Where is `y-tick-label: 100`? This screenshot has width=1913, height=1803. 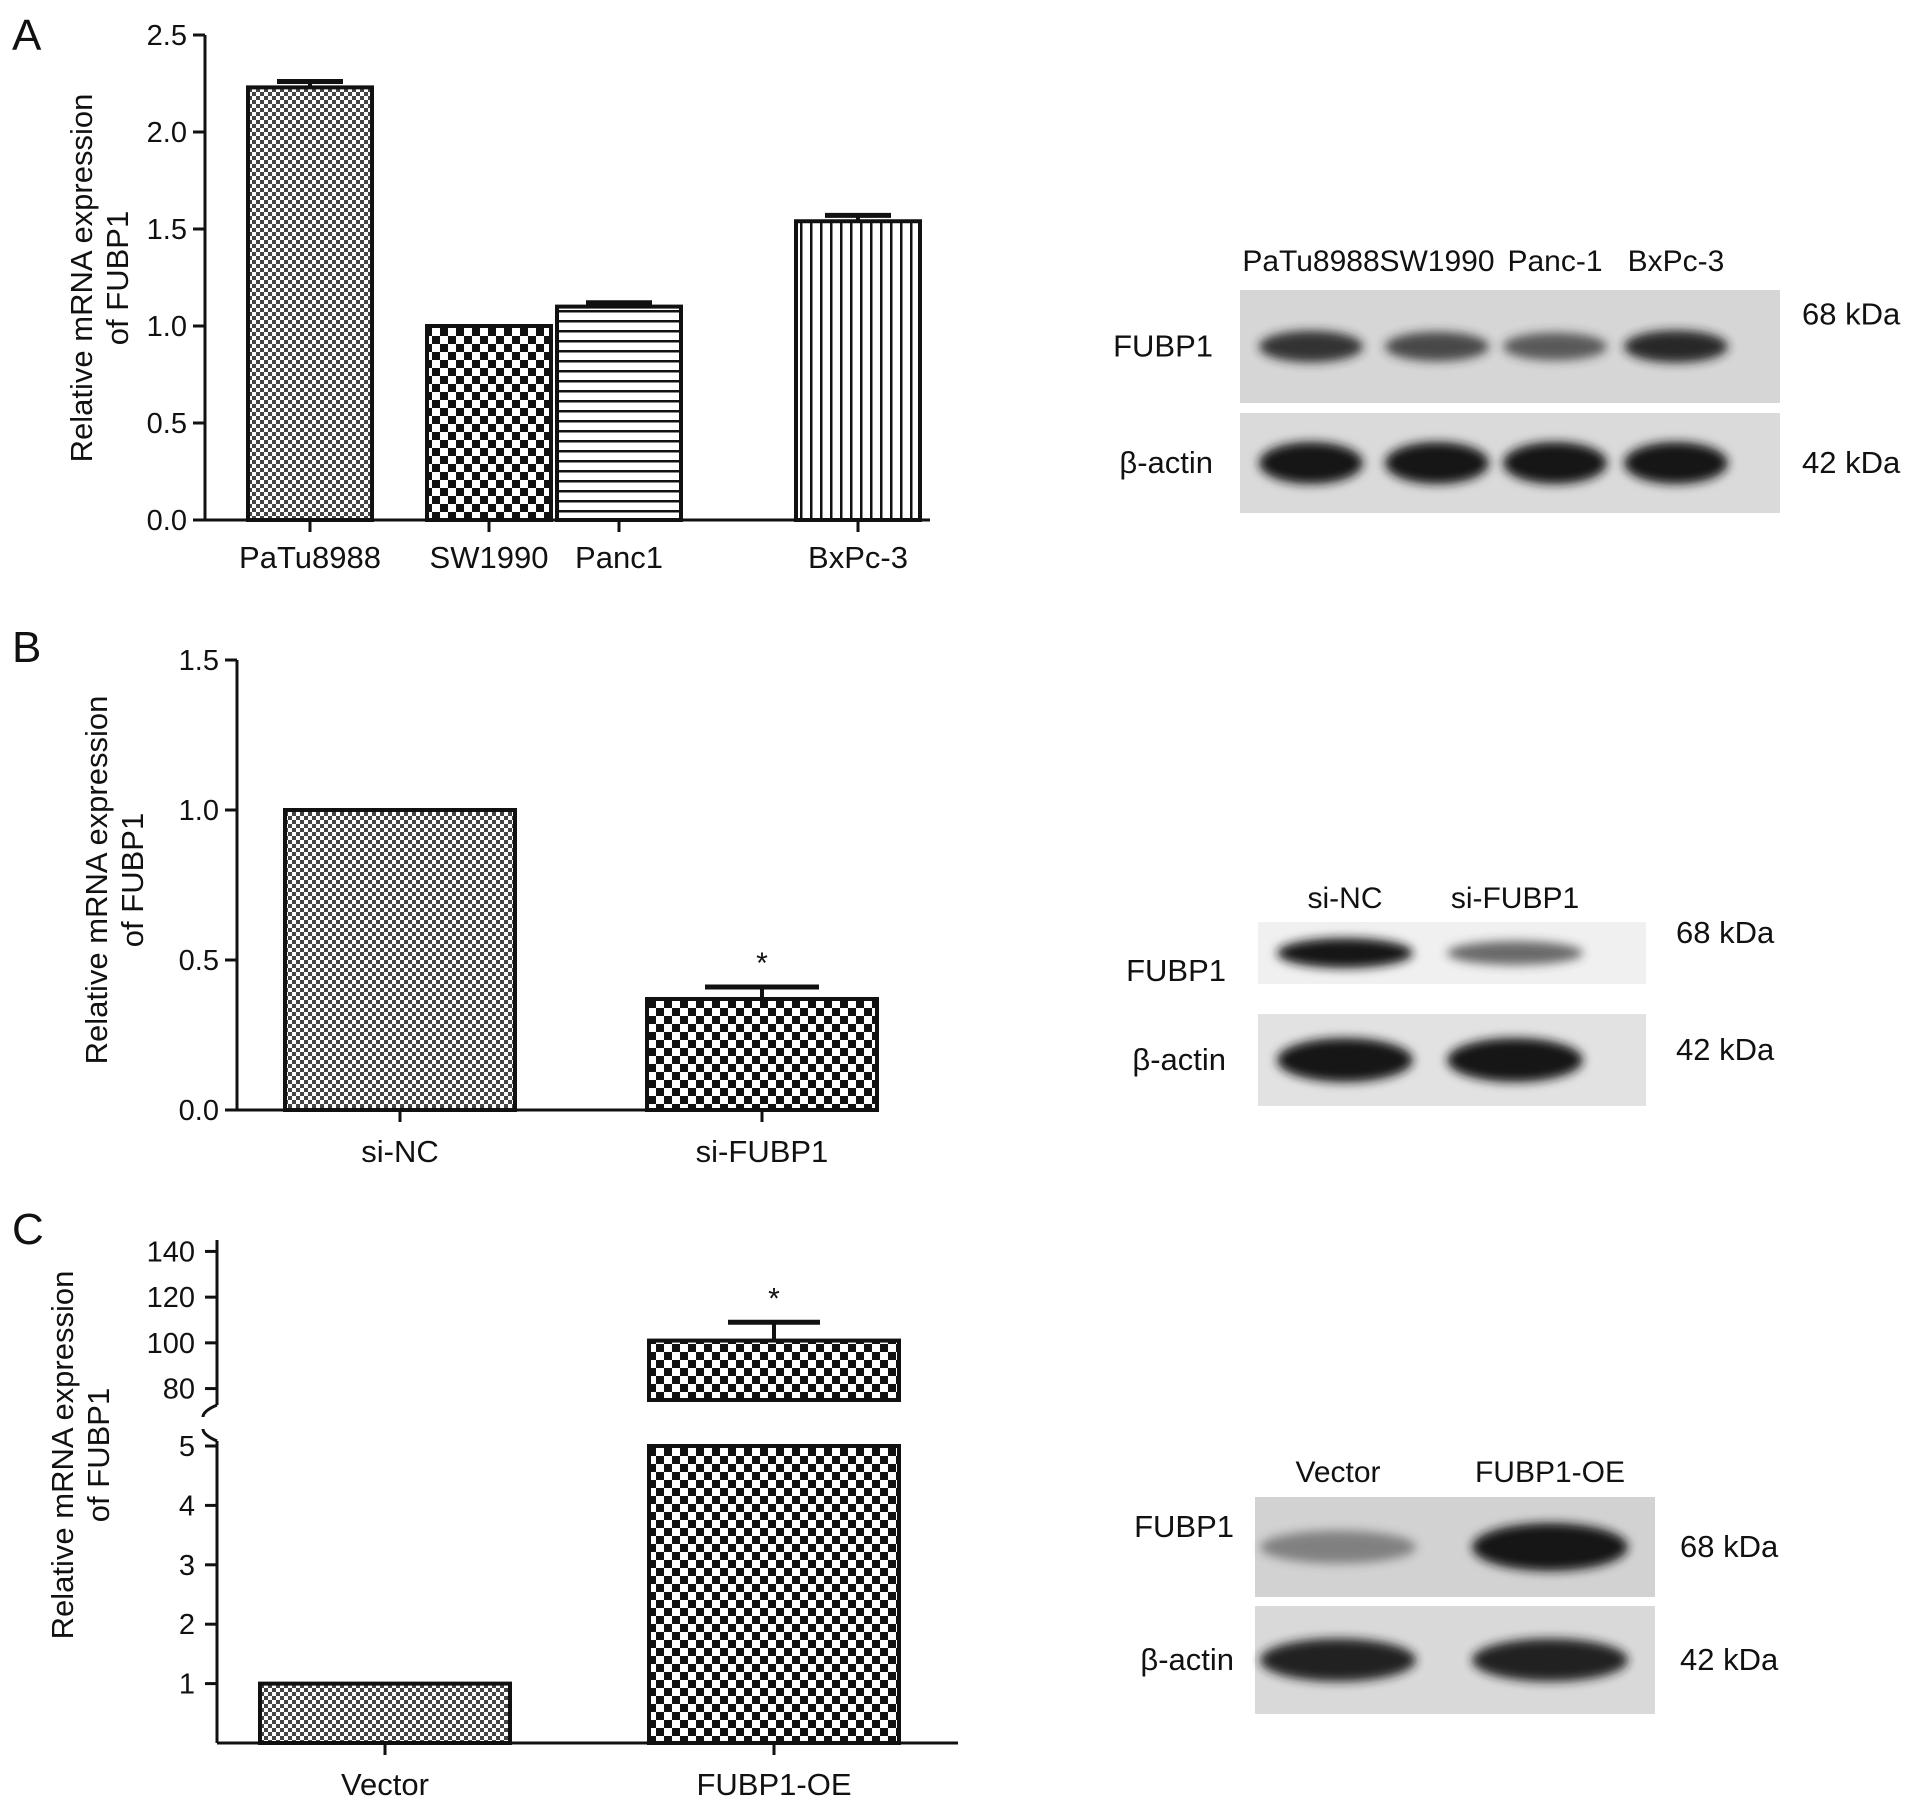
y-tick-label: 100 is located at coordinates (171, 1344).